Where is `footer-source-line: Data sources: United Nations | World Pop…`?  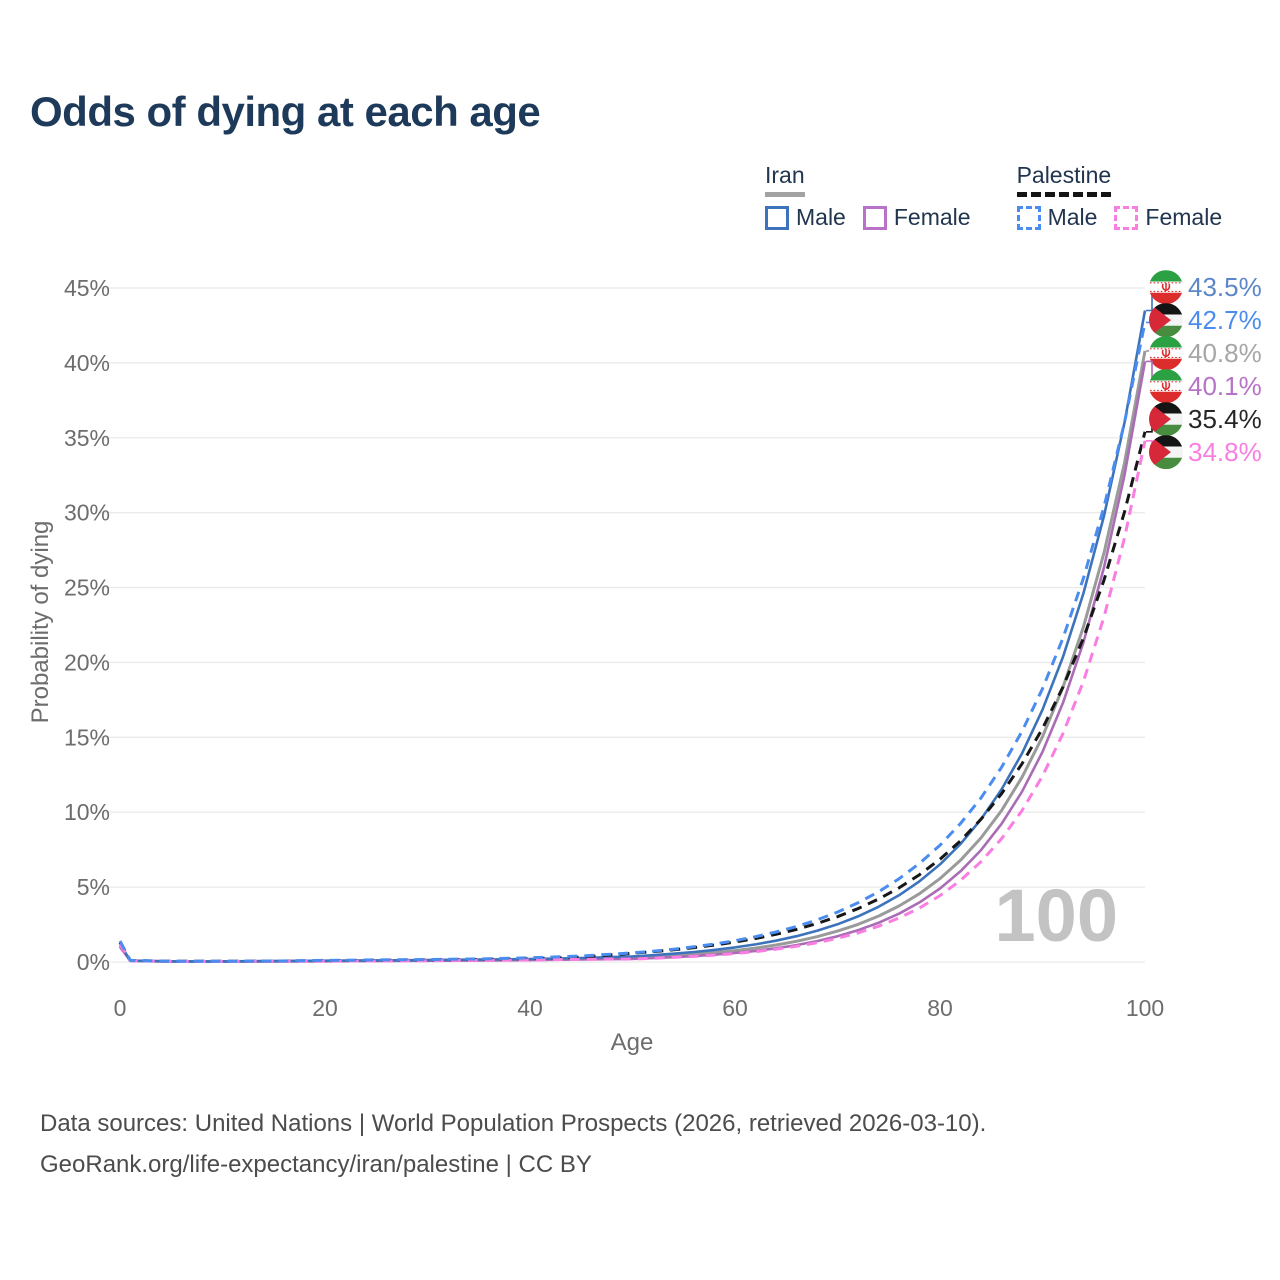
footer-source-line: Data sources: United Nations | World Pop… is located at coordinates (513, 1123).